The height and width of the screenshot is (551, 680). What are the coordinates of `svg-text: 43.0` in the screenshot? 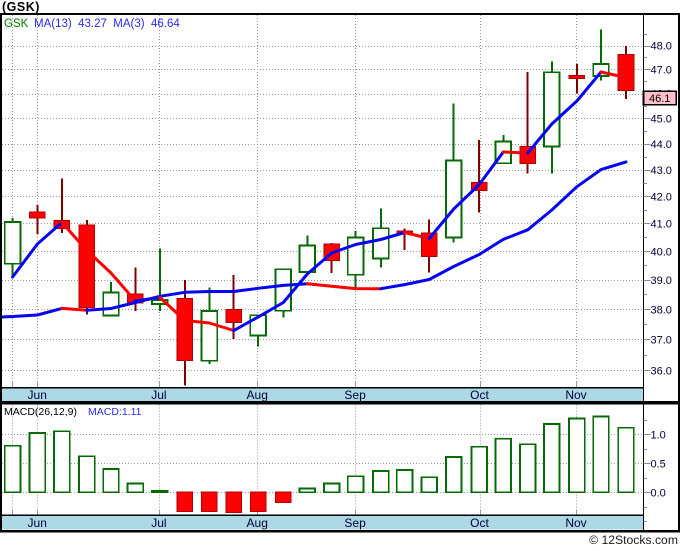 It's located at (661, 171).